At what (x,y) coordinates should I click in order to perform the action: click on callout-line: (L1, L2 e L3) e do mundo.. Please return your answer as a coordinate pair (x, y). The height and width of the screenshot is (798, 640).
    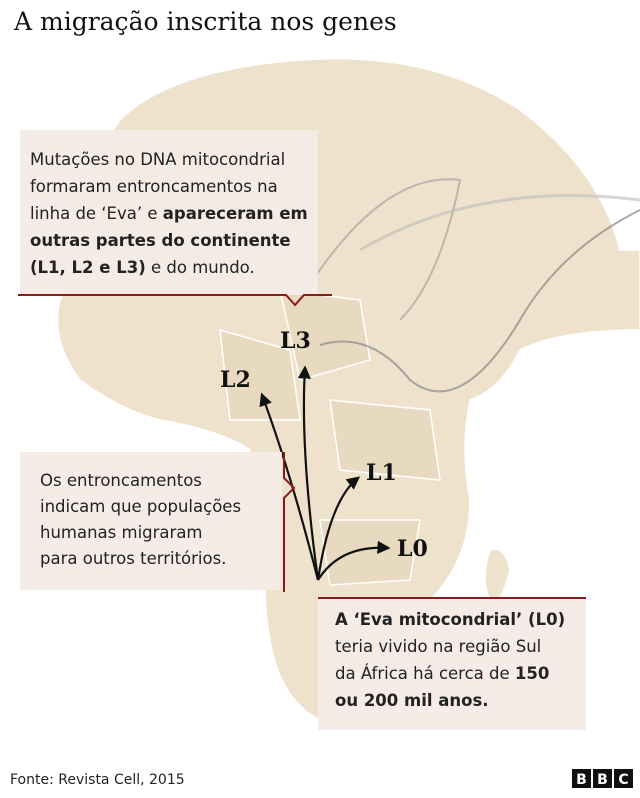
    Looking at the image, I should click on (142, 267).